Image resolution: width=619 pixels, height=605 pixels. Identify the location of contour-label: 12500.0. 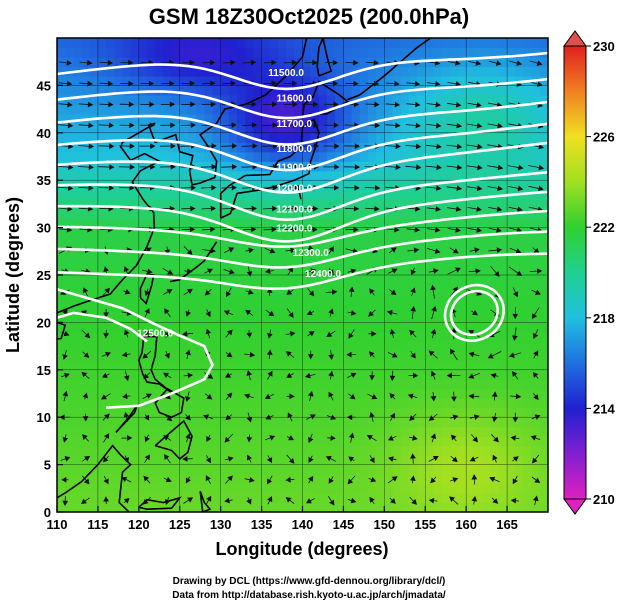
(155, 334).